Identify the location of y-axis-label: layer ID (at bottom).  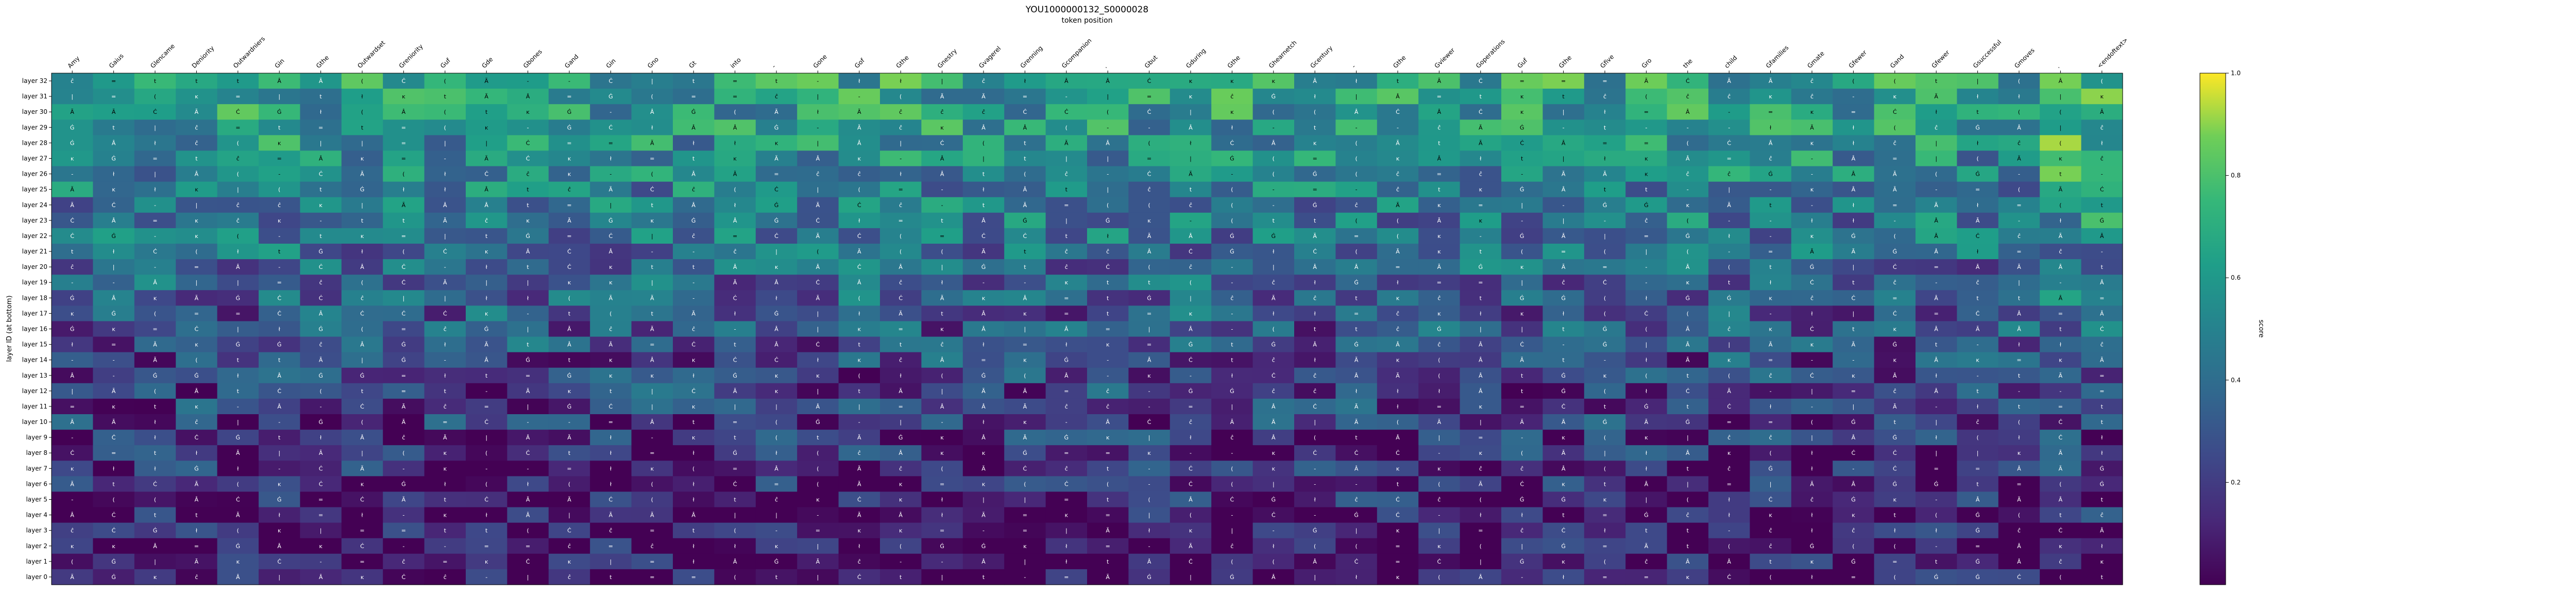
(9, 328).